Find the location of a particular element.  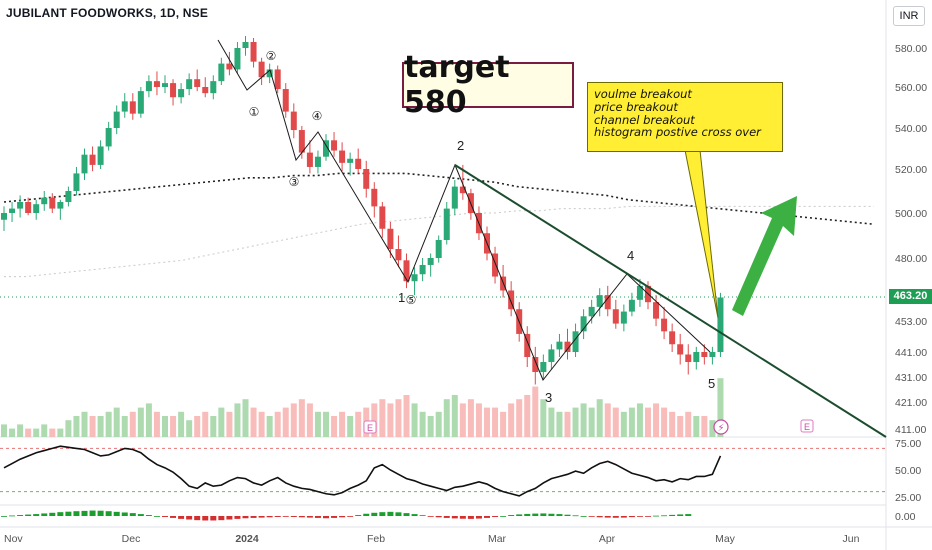

time-tick: 2024 is located at coordinates (247, 539).